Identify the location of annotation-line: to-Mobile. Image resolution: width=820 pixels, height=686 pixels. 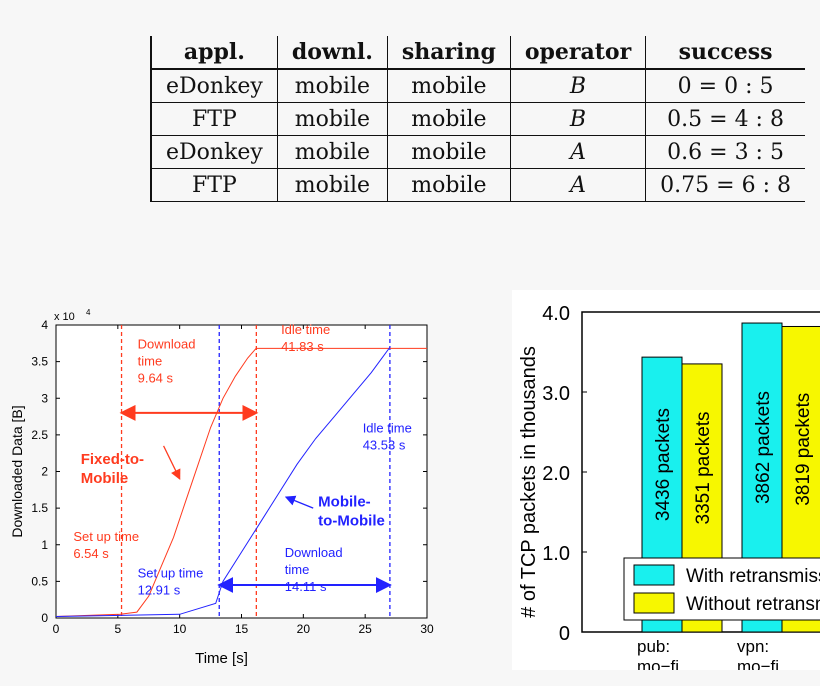
(351, 521).